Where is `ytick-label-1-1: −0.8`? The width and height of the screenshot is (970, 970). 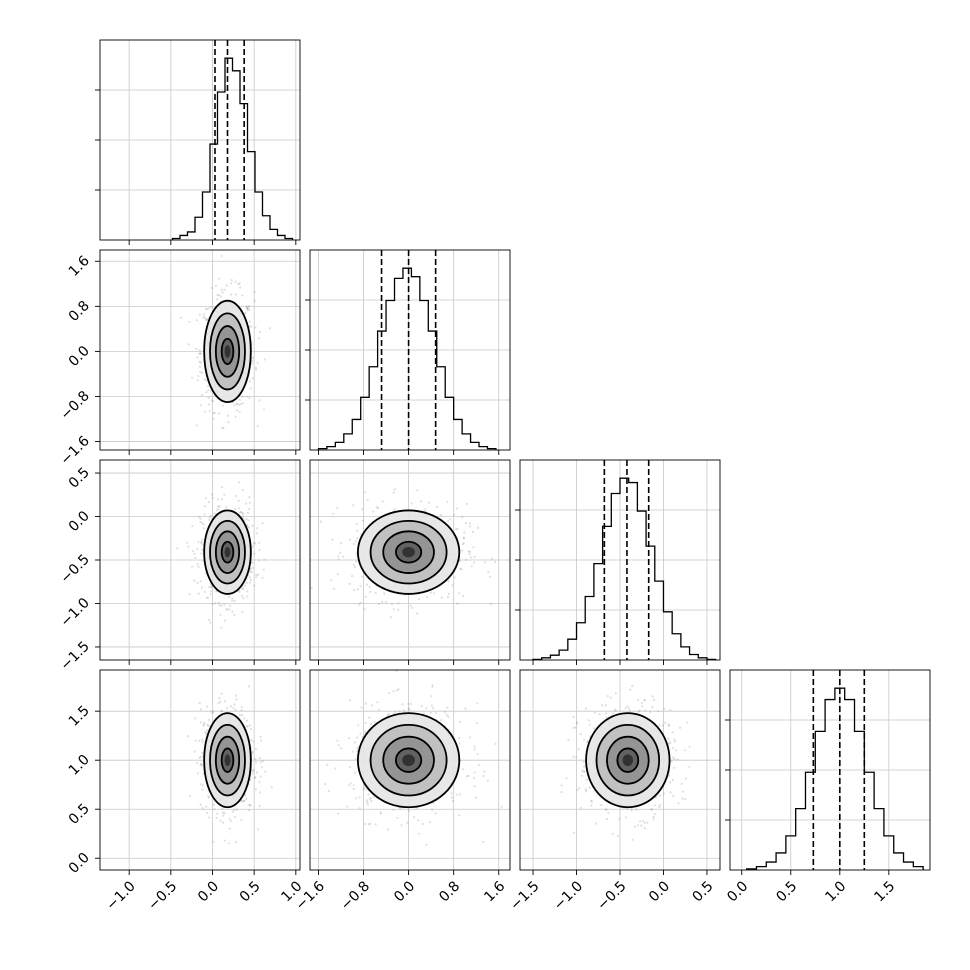
ytick-label-1-1: −0.8 is located at coordinates (74, 405).